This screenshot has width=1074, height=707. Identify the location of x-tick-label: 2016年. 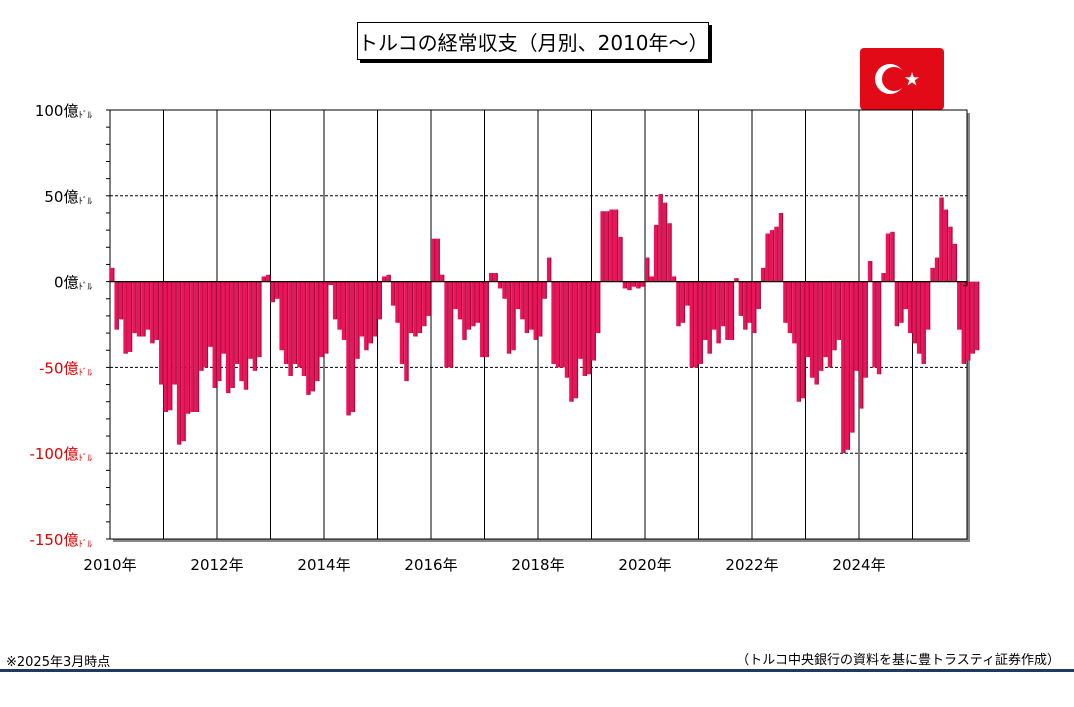
(430, 565).